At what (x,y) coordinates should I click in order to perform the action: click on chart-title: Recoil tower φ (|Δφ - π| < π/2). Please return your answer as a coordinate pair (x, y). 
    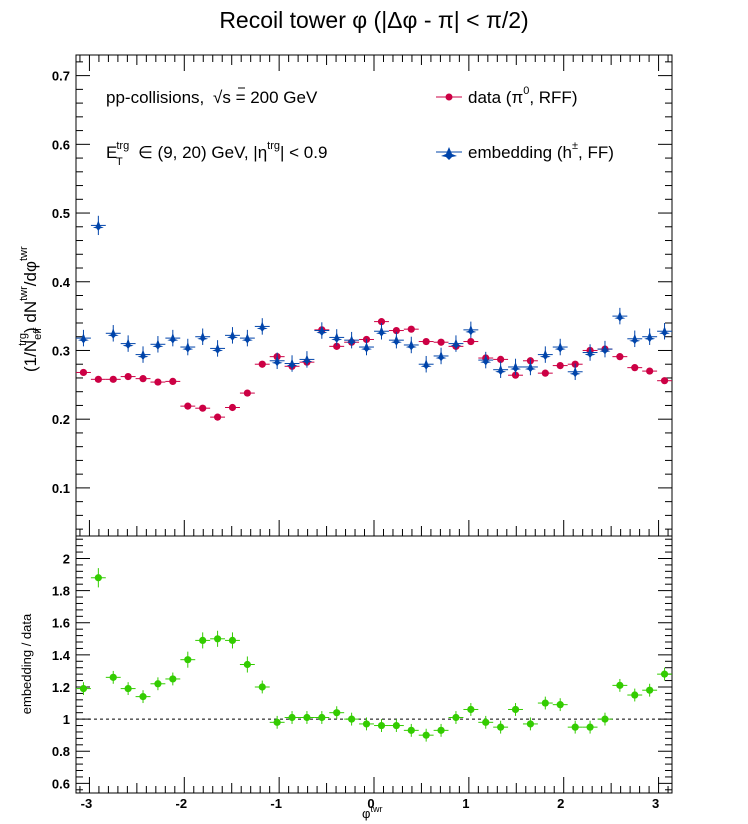
    Looking at the image, I should click on (373, 20).